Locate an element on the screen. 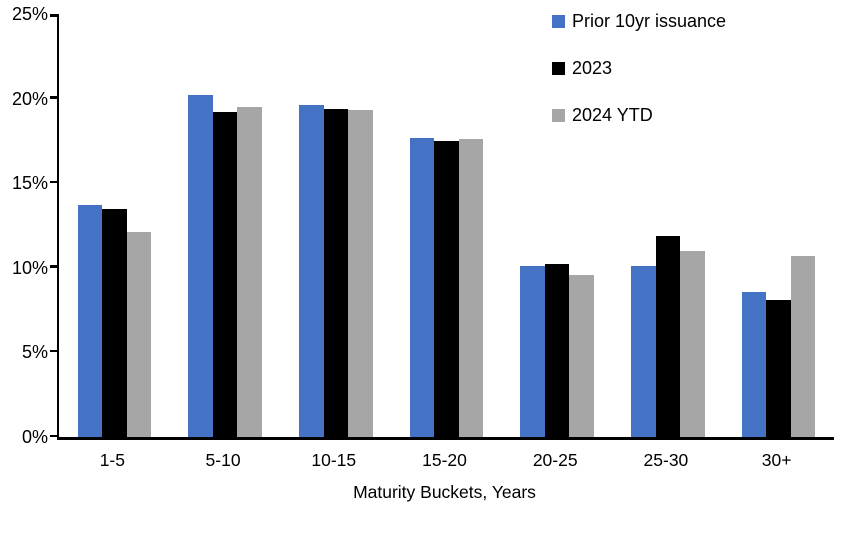  legend: Prior 10yr issuance 2023 2024 YTD is located at coordinates (639, 68).